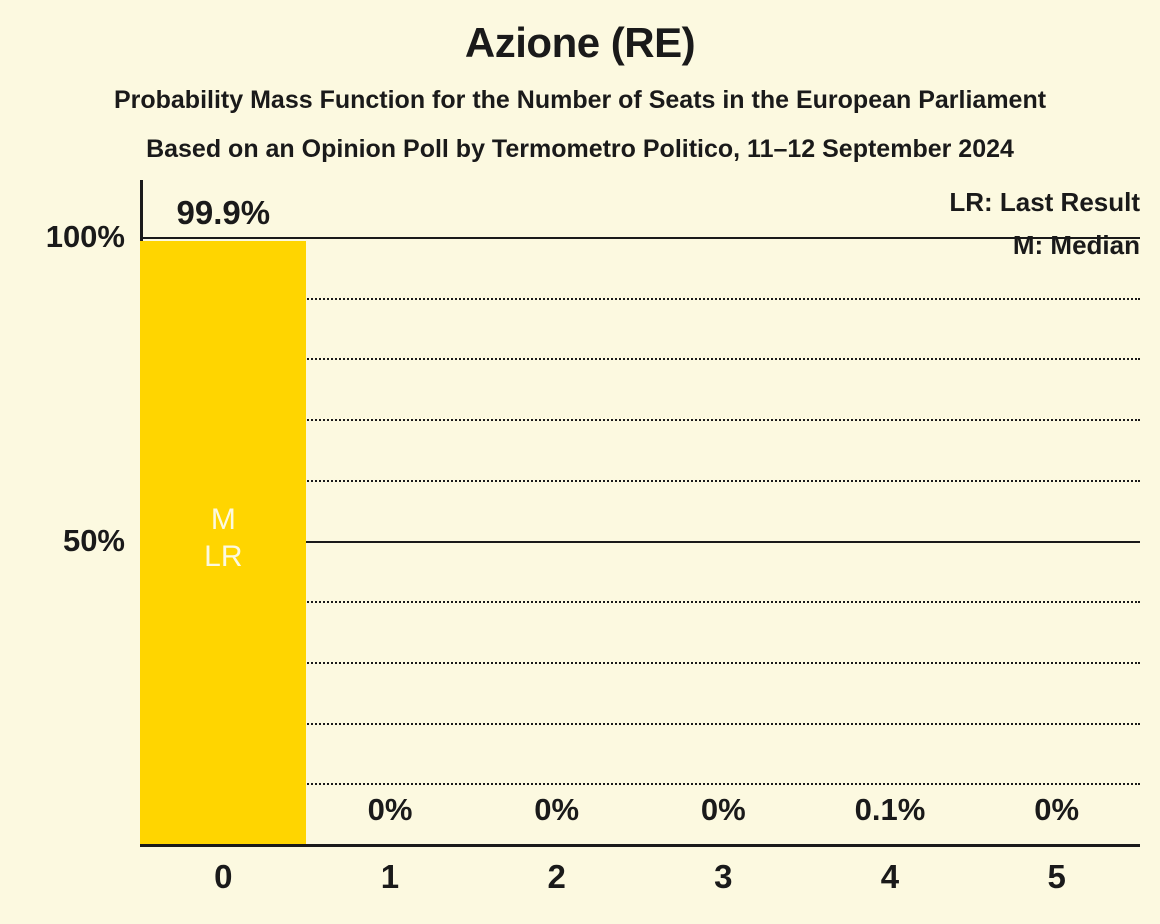 This screenshot has width=1160, height=924. What do you see at coordinates (390, 876) in the screenshot?
I see `x-axis-tick-1: 1` at bounding box center [390, 876].